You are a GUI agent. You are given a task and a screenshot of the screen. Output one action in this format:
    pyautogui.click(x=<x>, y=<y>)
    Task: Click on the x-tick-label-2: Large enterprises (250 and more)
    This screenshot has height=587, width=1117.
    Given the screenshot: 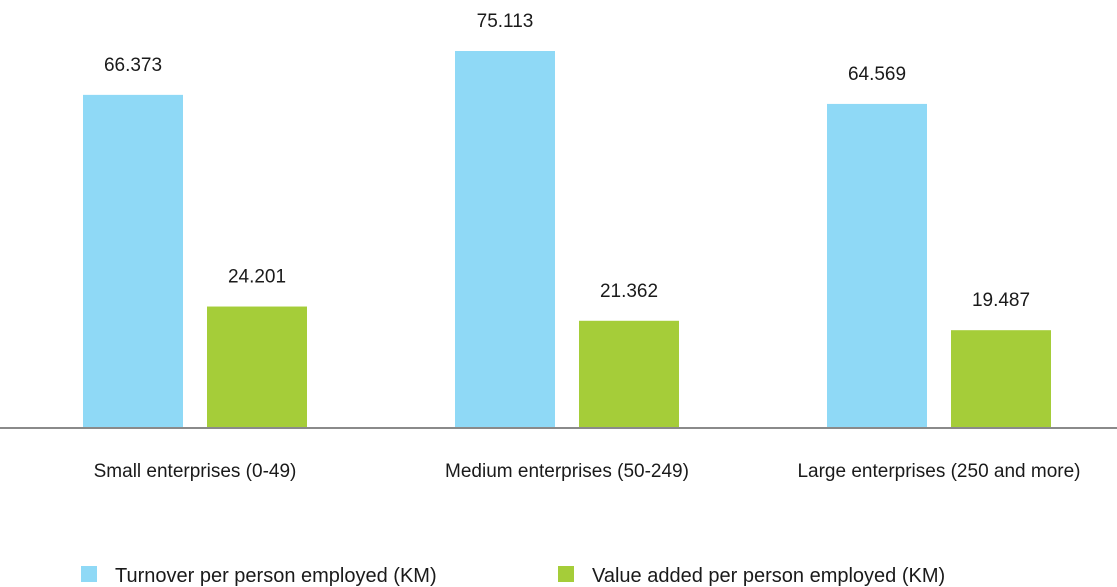 What is the action you would take?
    pyautogui.click(x=938, y=471)
    